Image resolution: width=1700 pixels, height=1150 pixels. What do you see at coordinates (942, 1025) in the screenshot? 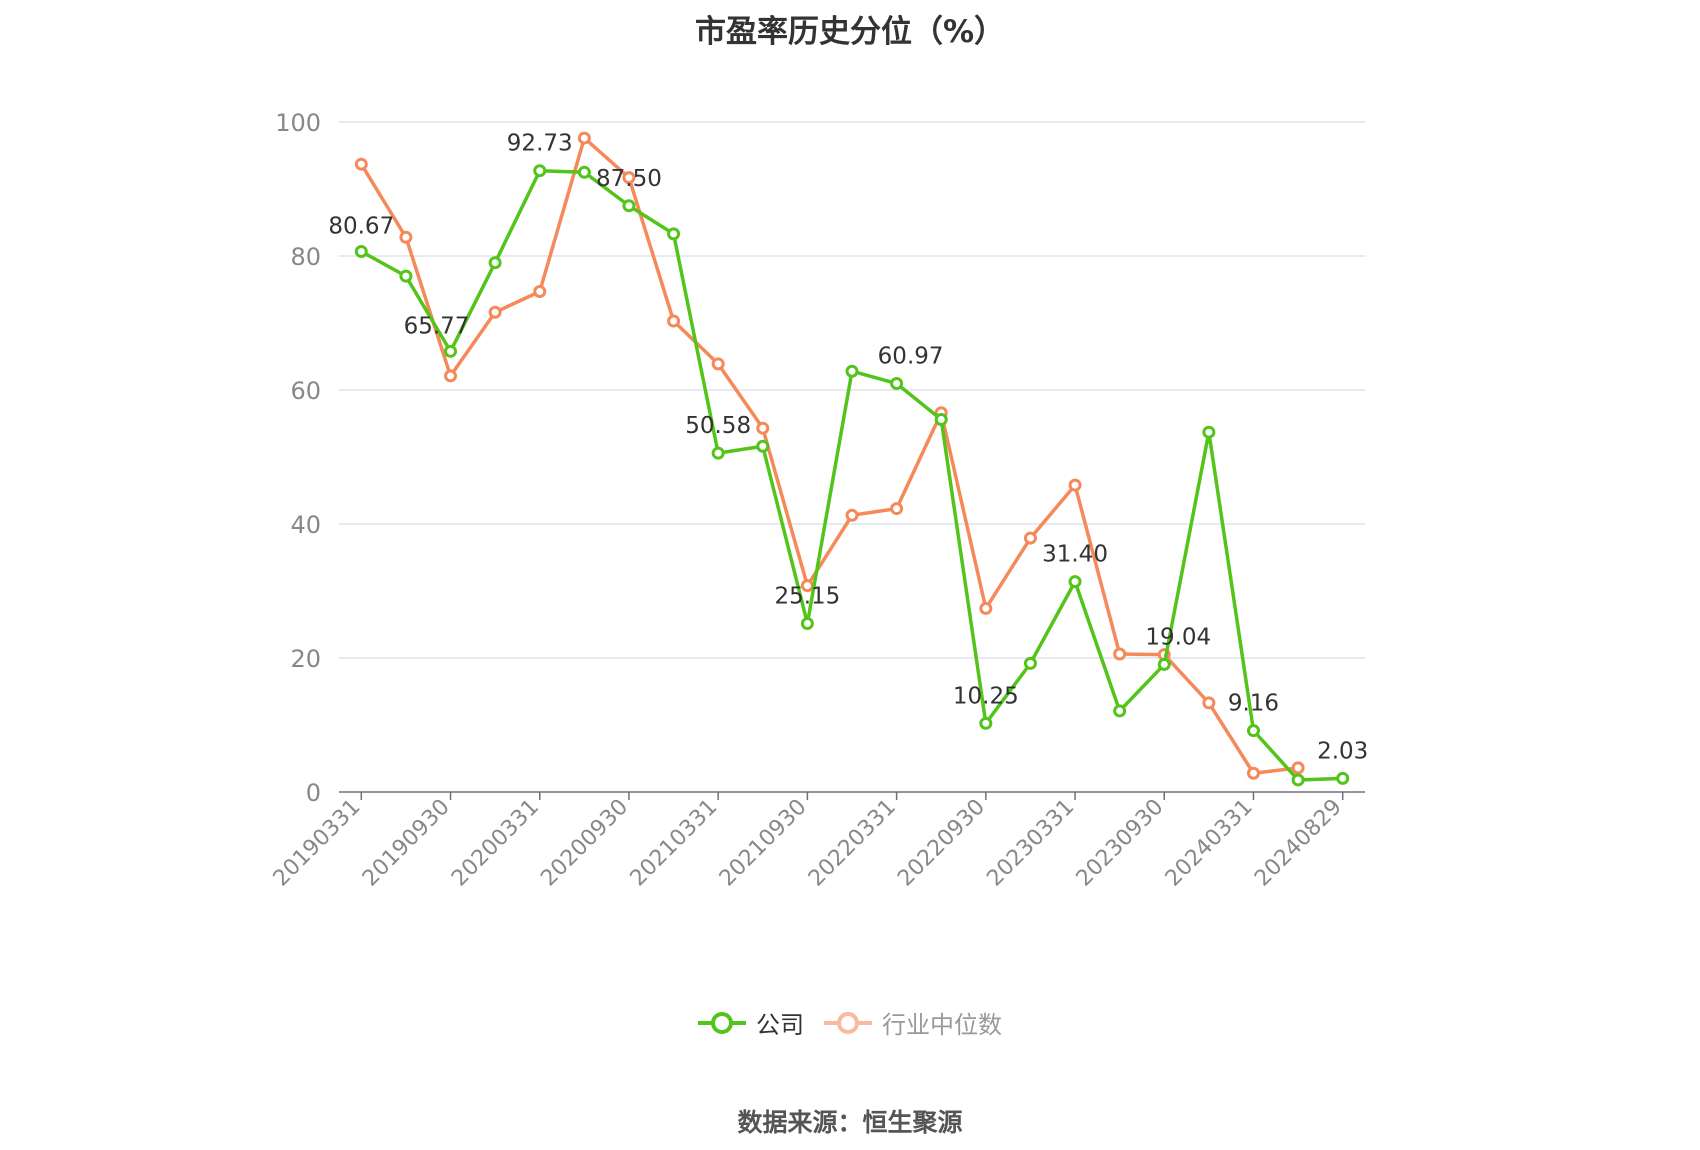
I see `legend-industry-label: 行业中位数` at bounding box center [942, 1025].